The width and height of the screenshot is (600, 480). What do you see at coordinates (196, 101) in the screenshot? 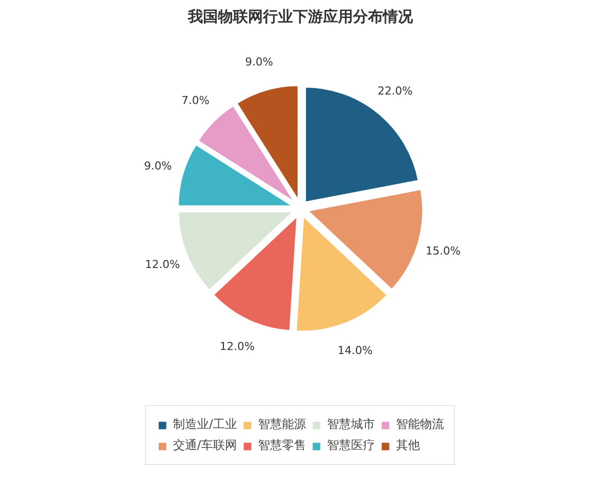
I see `data-label: 7.0%` at bounding box center [196, 101].